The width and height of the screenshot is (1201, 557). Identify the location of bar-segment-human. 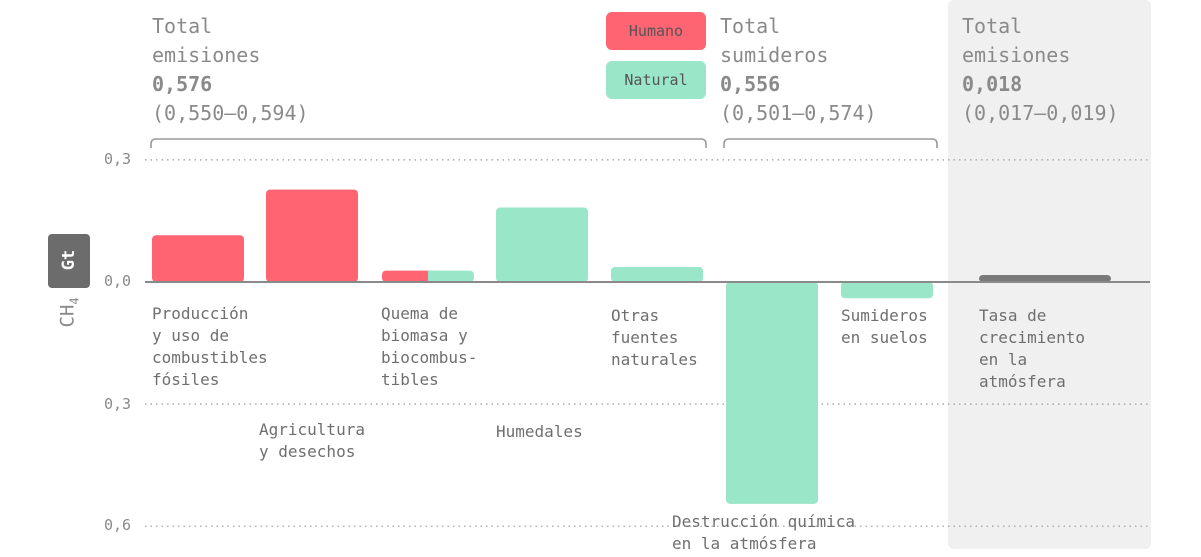
(408, 276).